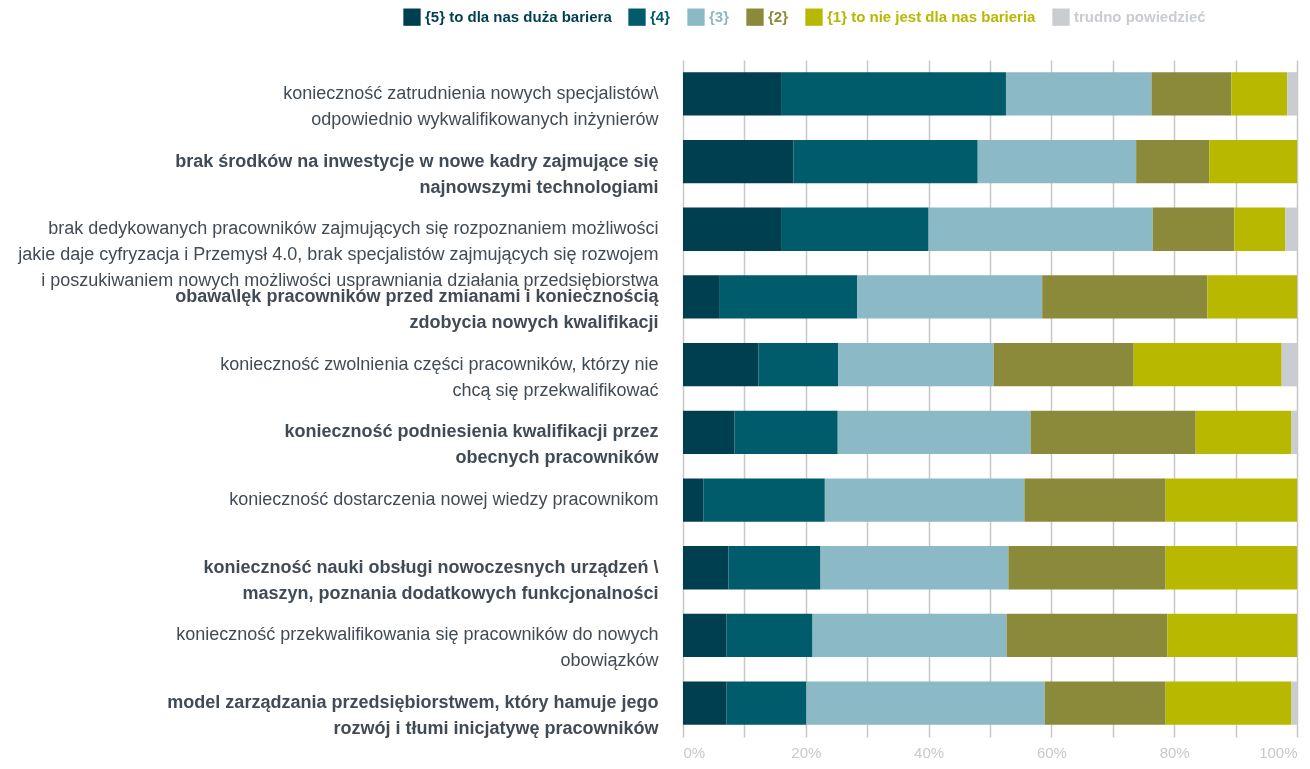 The height and width of the screenshot is (769, 1310). Describe the element at coordinates (660, 17) in the screenshot. I see `legend-label: {4}` at that location.